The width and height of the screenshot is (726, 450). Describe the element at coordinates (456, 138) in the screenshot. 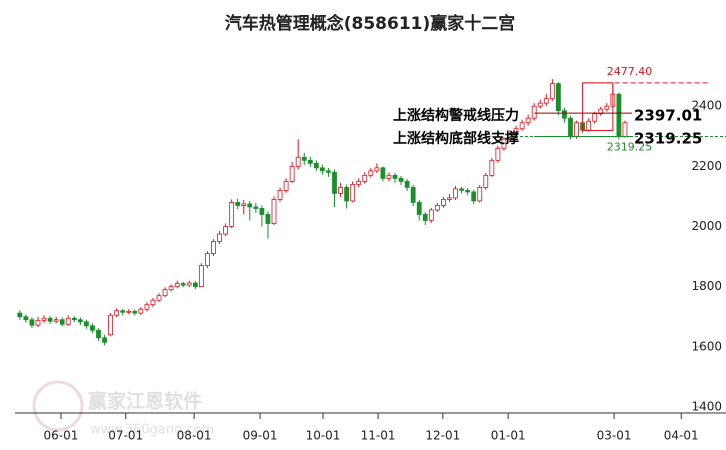

I see `level-name: 上涨结构底部线支撑` at that location.